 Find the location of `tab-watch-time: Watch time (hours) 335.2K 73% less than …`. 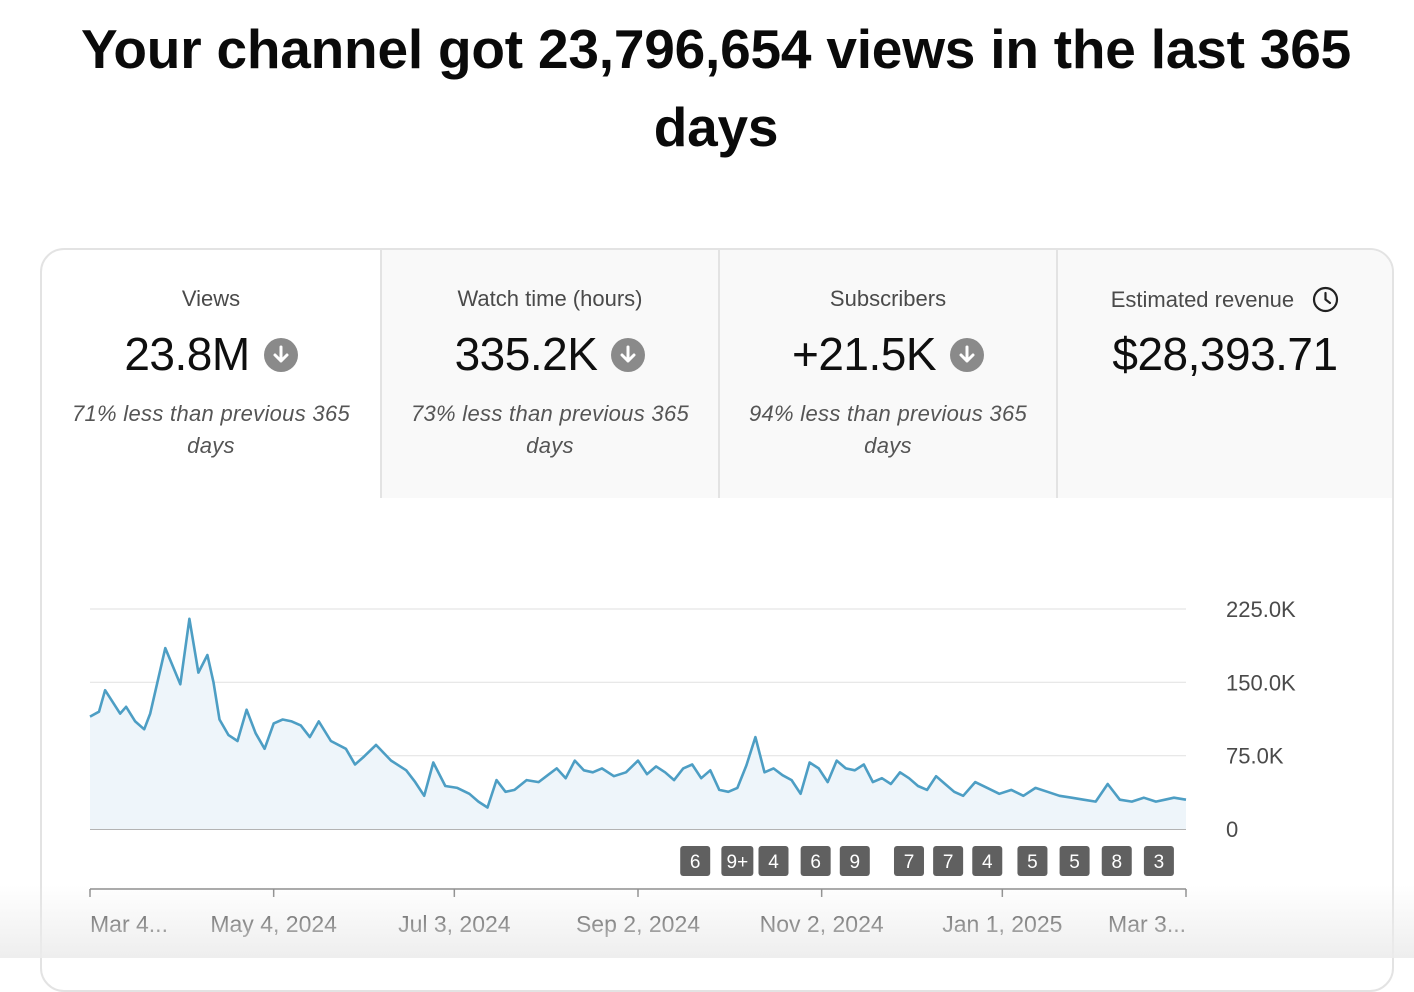

tab-watch-time: Watch time (hours) 335.2K 73% less than … is located at coordinates (549, 374).